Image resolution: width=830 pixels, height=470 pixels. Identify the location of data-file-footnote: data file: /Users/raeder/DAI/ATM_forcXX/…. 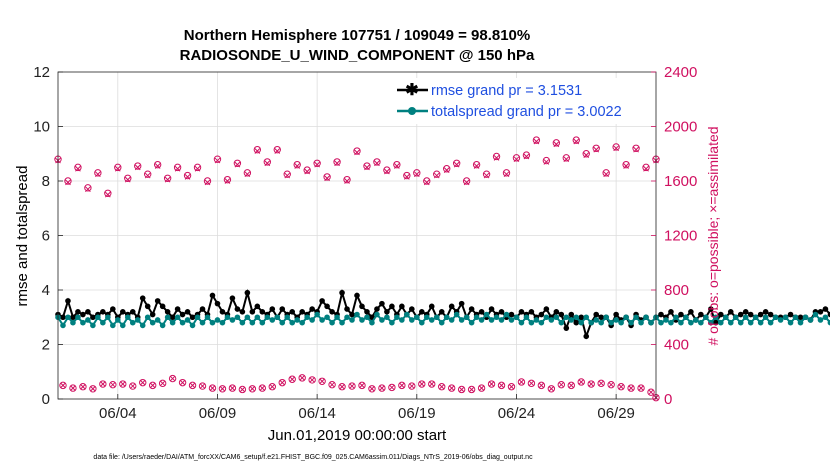
(313, 457).